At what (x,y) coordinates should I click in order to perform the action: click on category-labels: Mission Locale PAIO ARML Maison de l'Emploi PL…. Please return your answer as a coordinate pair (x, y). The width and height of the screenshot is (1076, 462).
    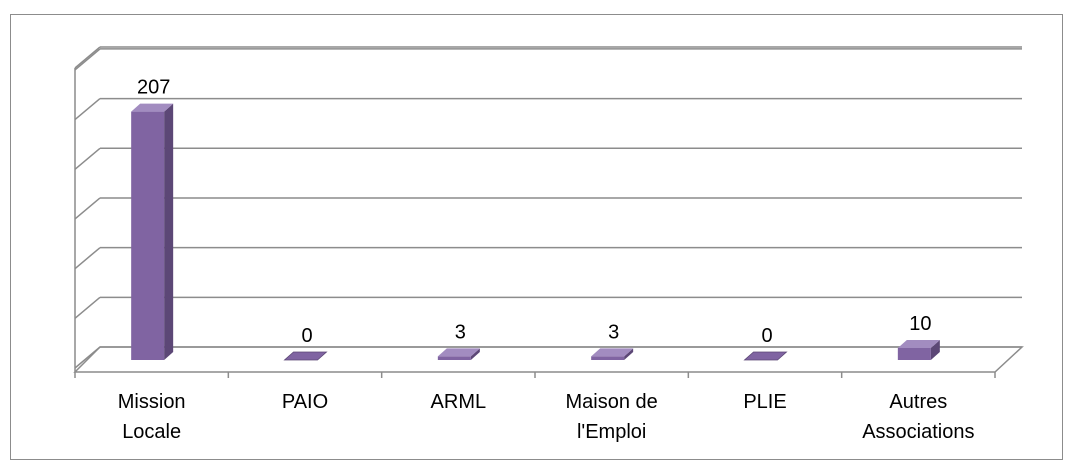
    Looking at the image, I should click on (546, 417).